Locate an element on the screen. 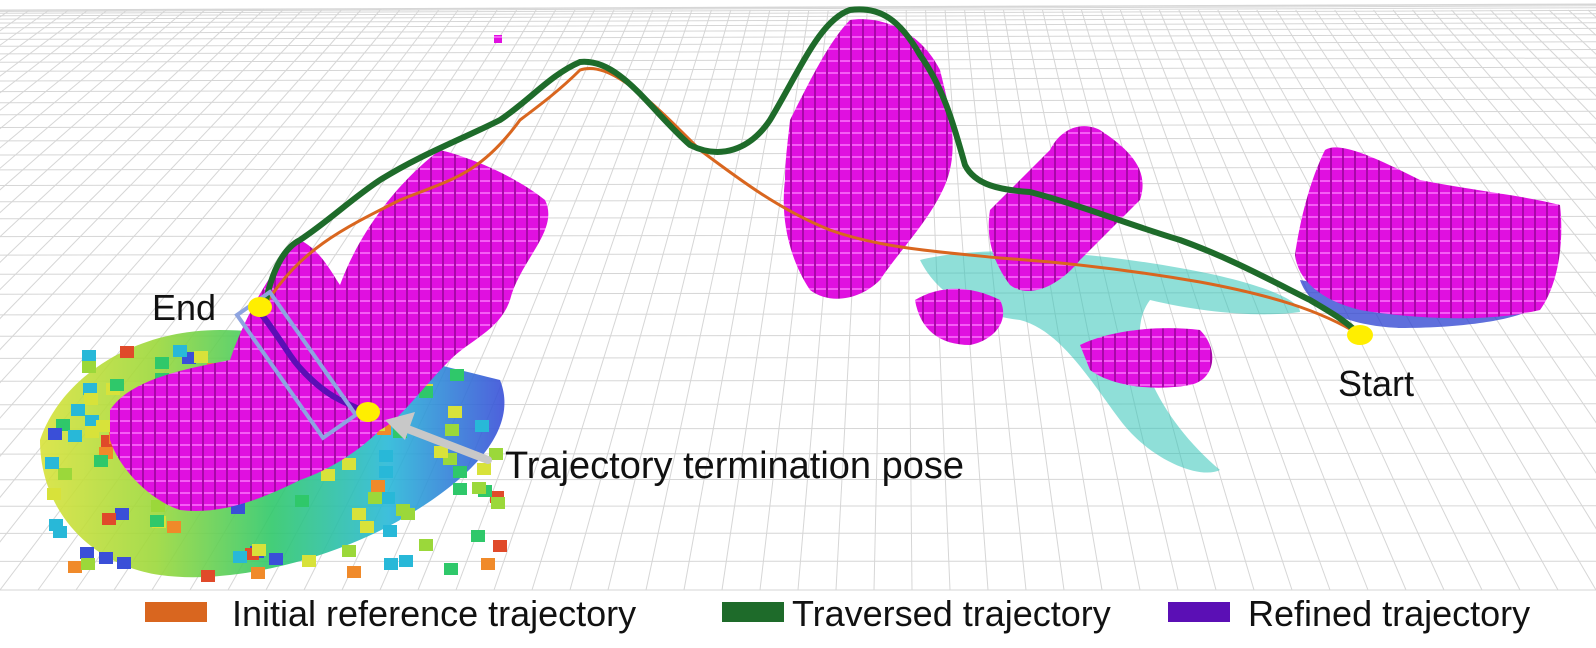 This screenshot has height=648, width=1596. legend-label-traversed: Traversed trajectory is located at coordinates (951, 613).